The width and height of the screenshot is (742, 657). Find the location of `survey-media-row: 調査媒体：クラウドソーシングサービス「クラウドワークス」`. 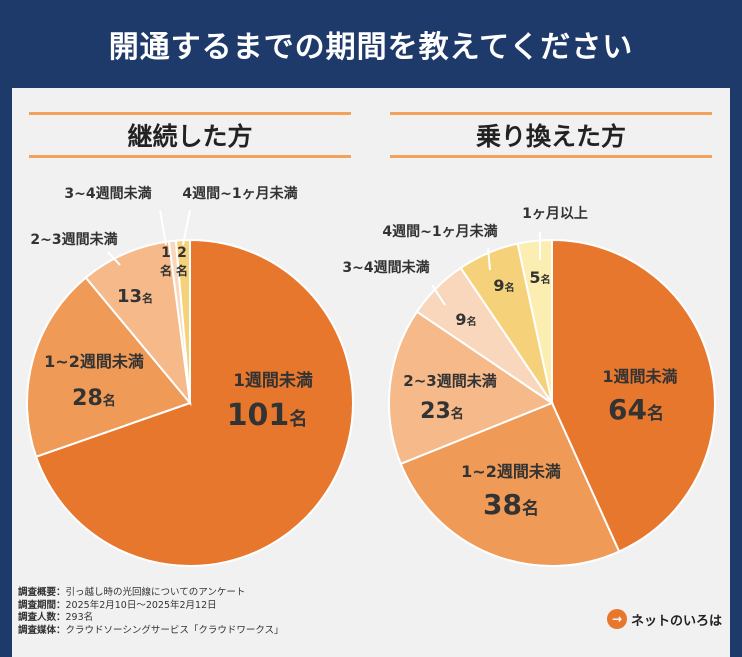

survey-media-row: 調査媒体：クラウドソーシングサービス「クラウドワークス」 is located at coordinates (151, 631).